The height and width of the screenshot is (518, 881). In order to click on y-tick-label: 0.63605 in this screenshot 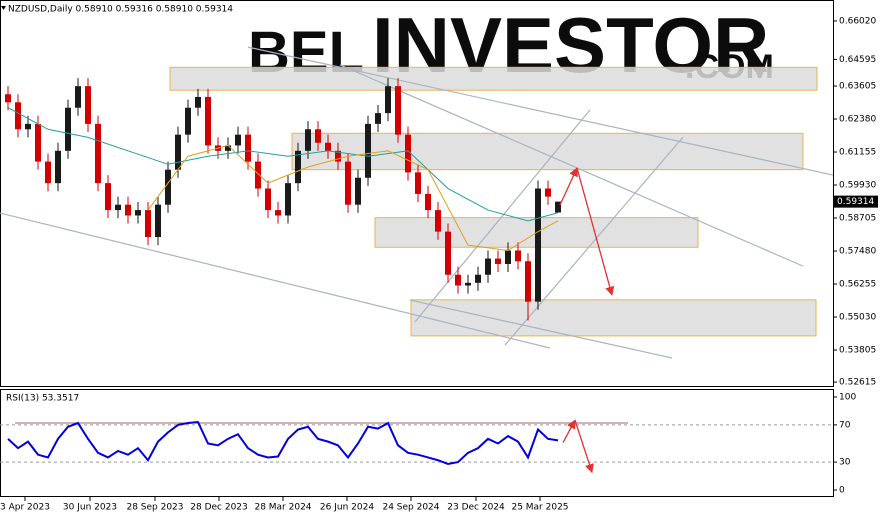, I will do `click(857, 87)`.